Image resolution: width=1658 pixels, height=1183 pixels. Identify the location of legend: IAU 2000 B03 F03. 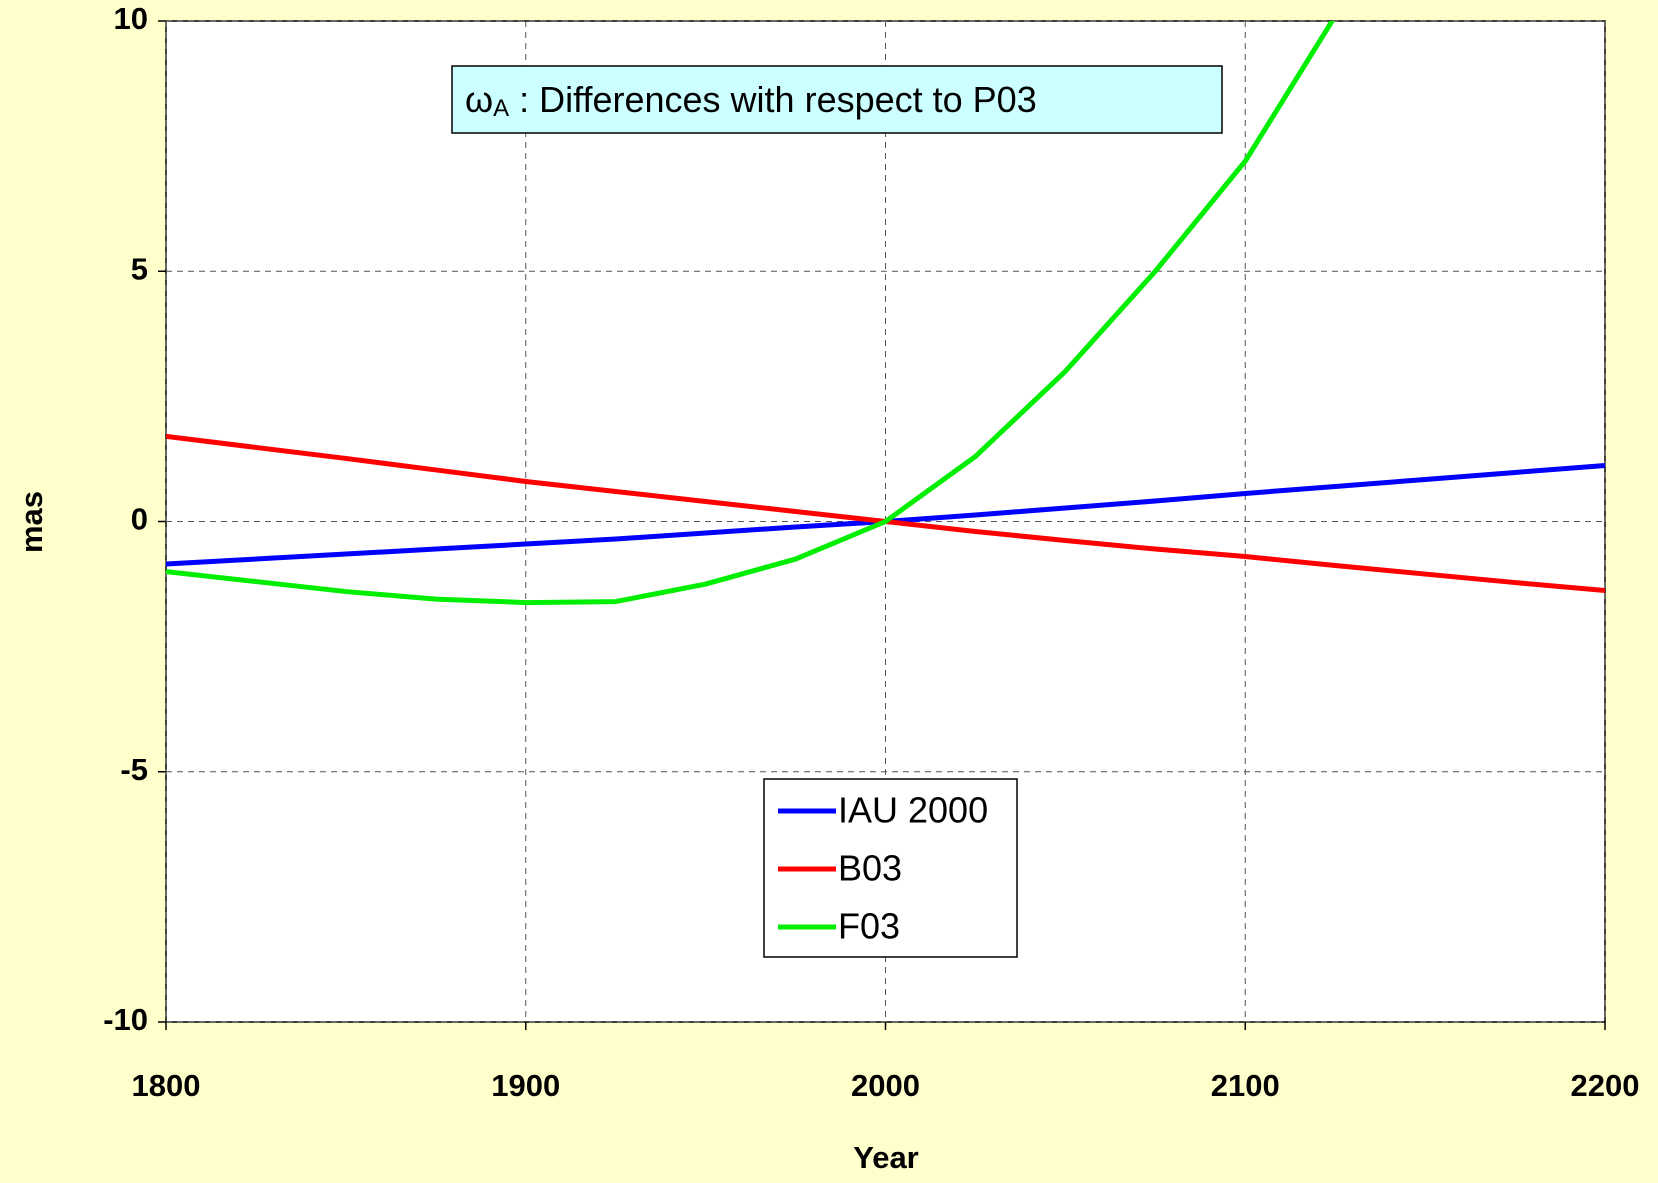
(890, 868).